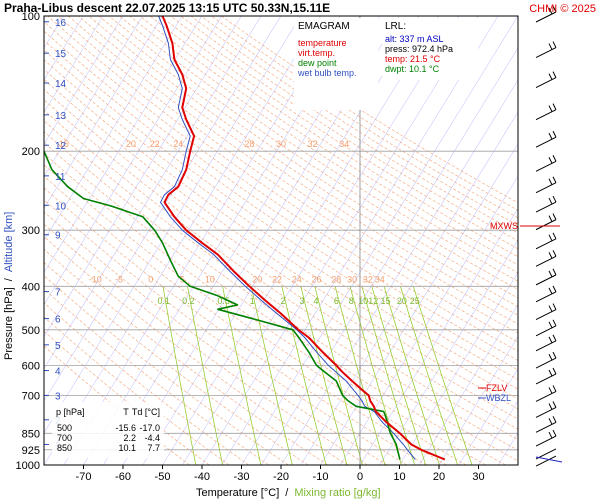  Describe the element at coordinates (202, 477) in the screenshot. I see `x-tick-label: -40` at that location.